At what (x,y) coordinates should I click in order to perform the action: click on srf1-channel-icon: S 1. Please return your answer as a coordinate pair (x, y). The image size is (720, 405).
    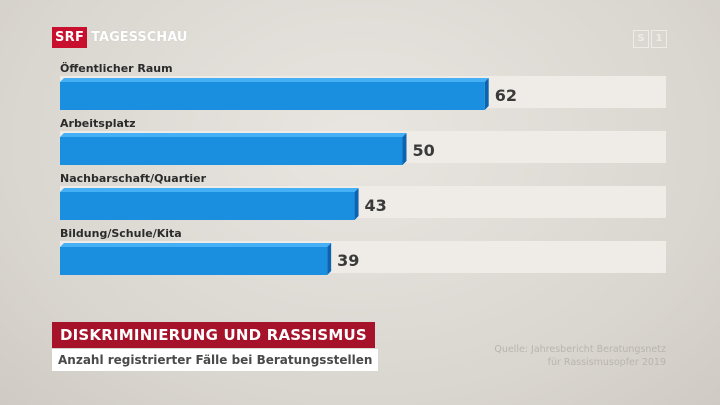
    Looking at the image, I should click on (650, 39).